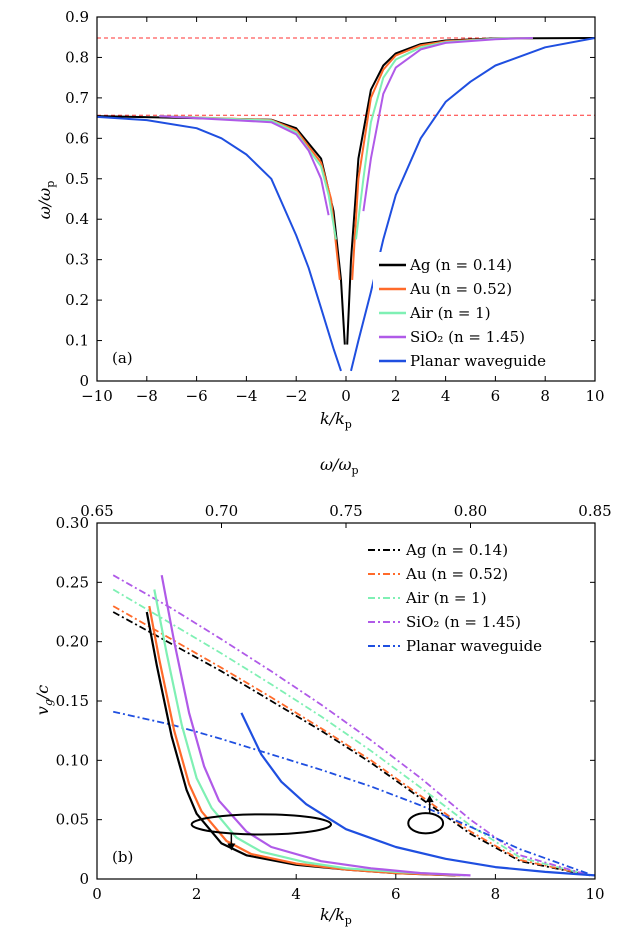 The height and width of the screenshot is (937, 630). Describe the element at coordinates (77, 179) in the screenshot. I see `y-tick-label: 0.5` at that location.